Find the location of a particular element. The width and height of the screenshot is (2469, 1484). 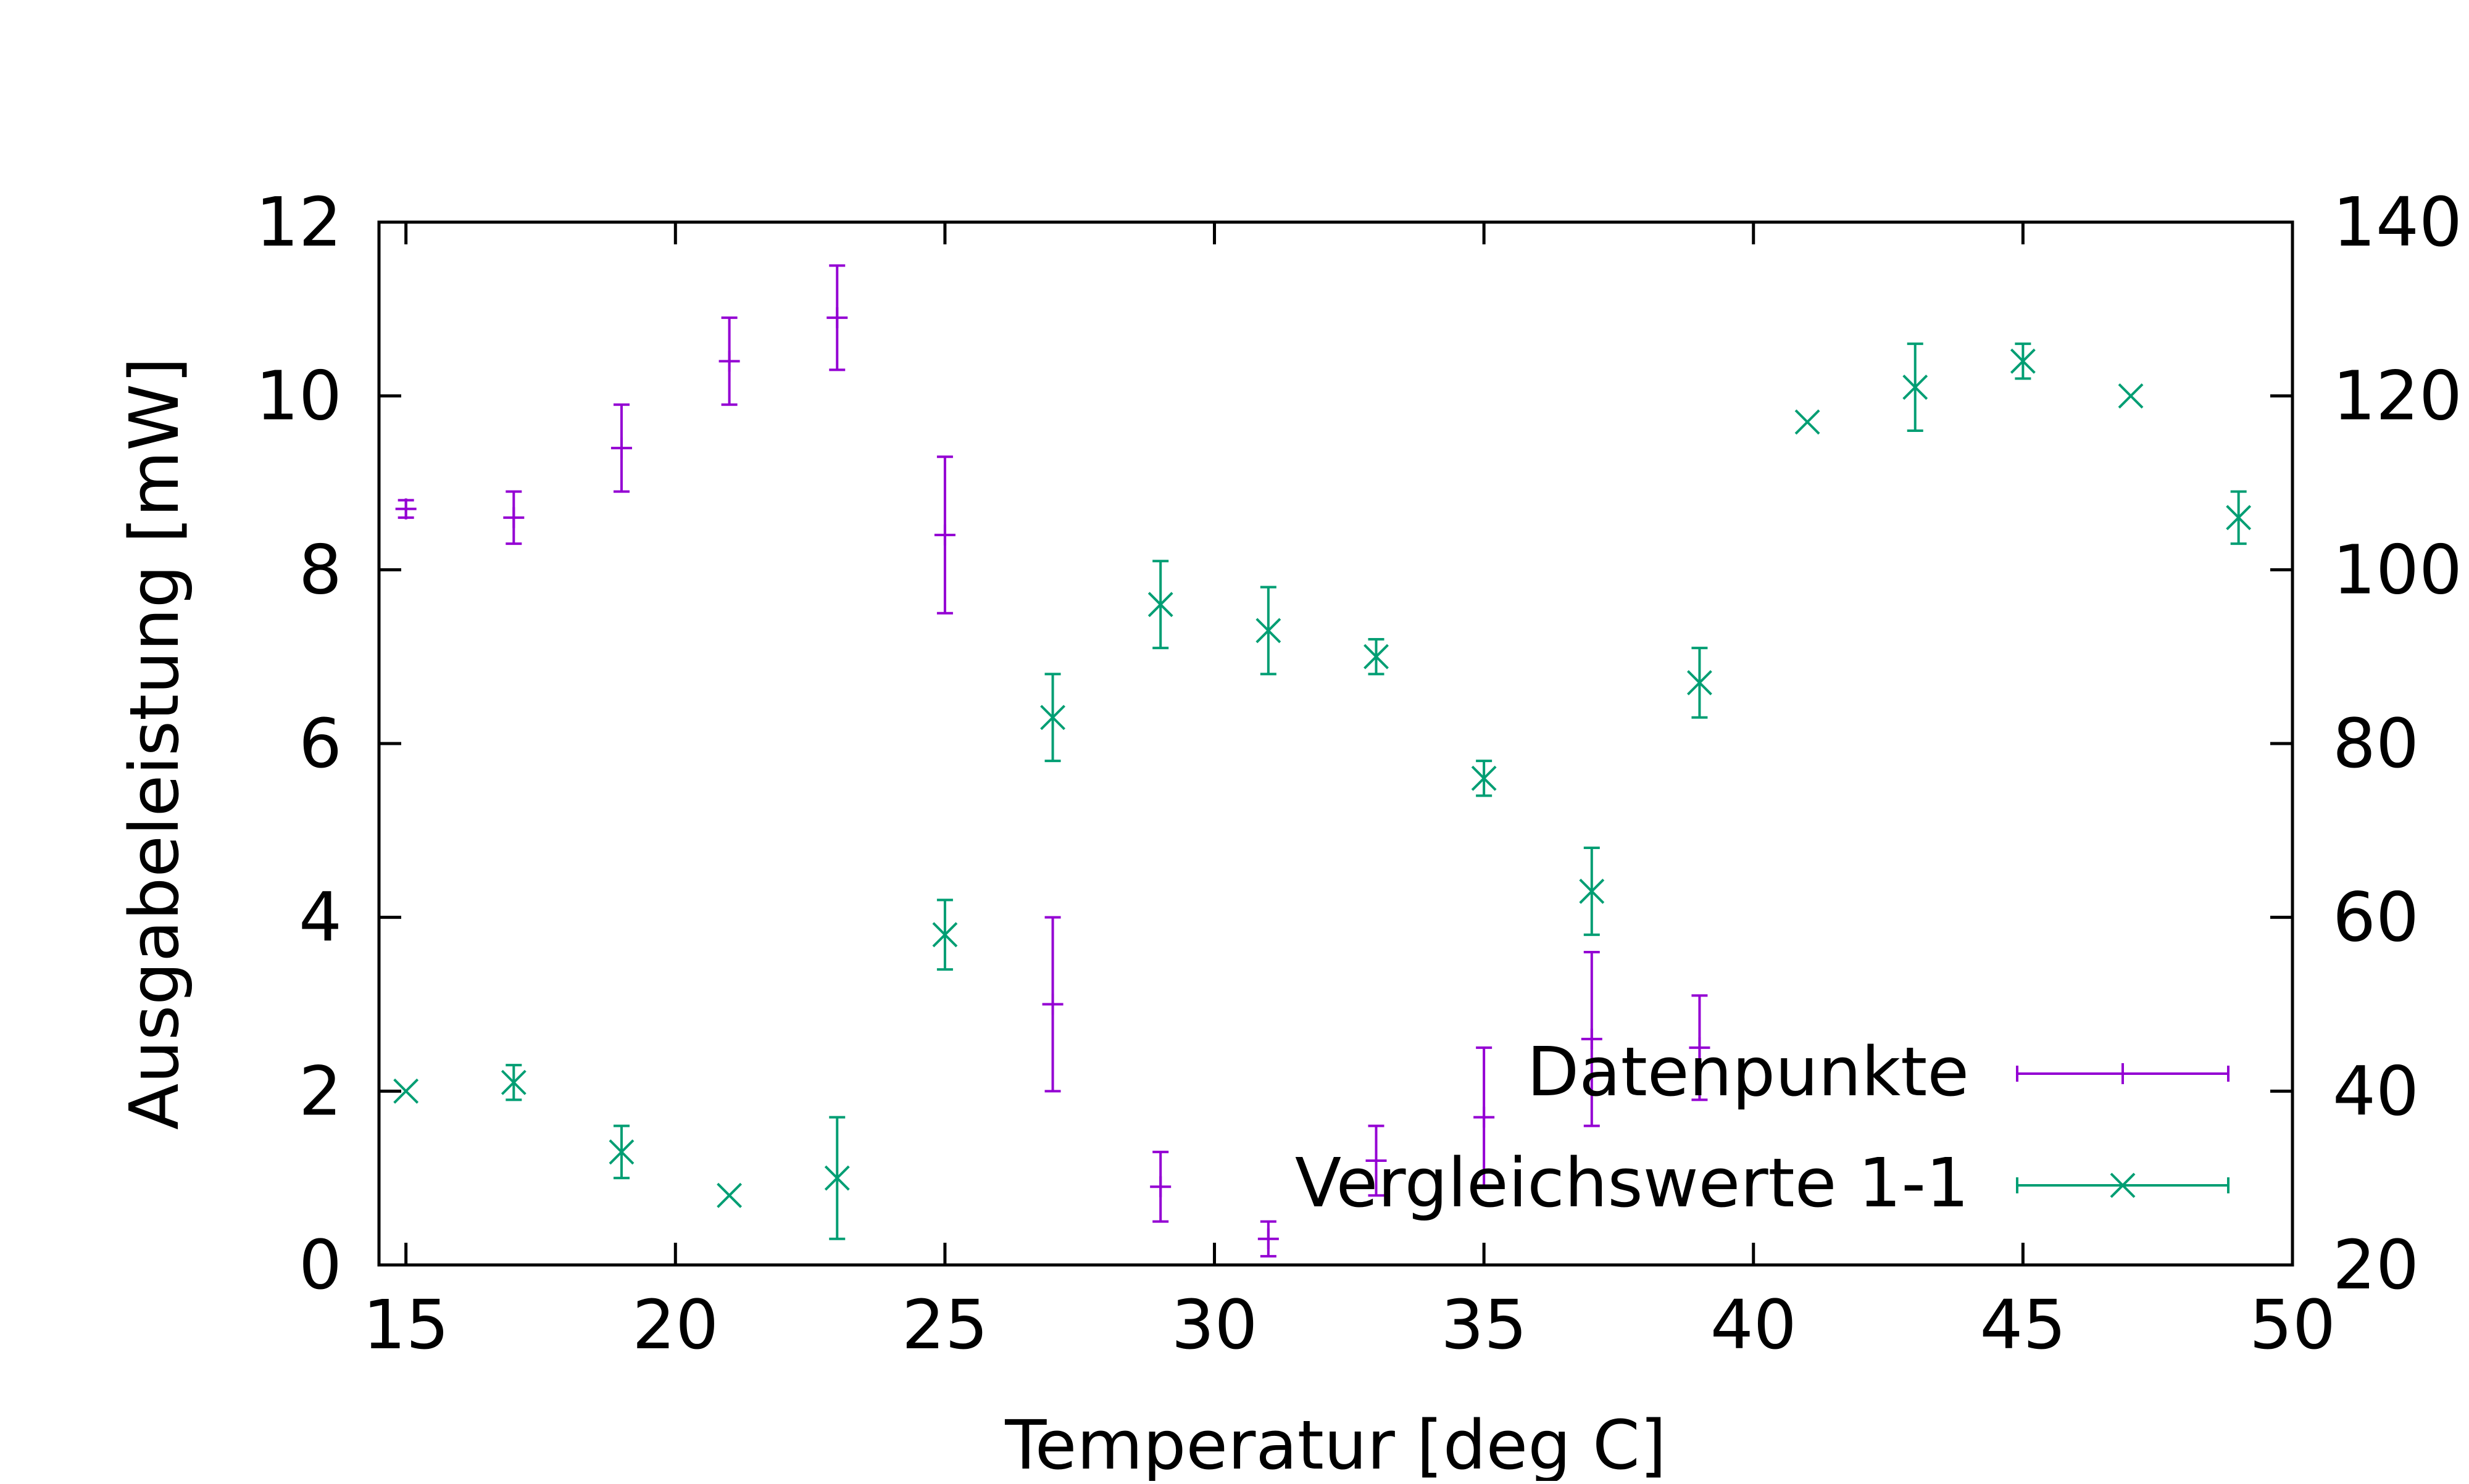

legend: Datenpunkte Vergleichswerte 1-1 is located at coordinates (1762, 1127).